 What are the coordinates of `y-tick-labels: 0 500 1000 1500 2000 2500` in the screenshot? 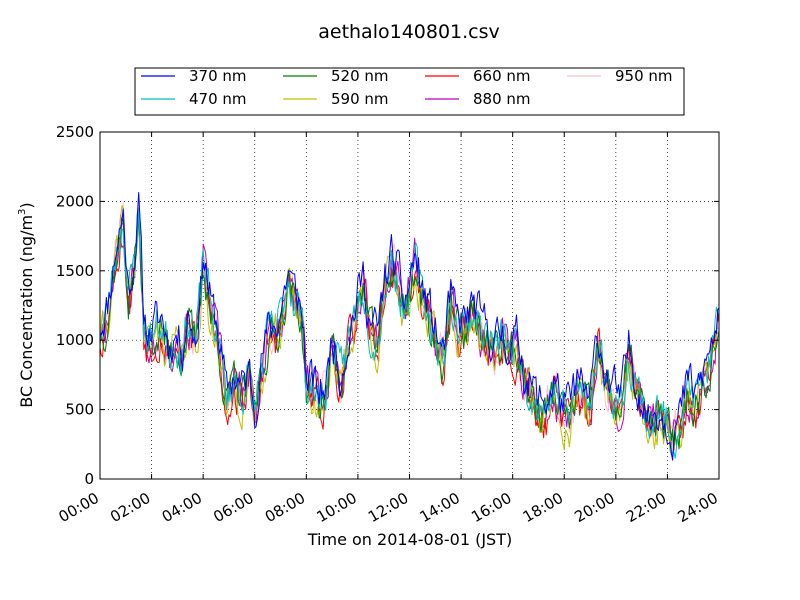 It's located at (75, 305).